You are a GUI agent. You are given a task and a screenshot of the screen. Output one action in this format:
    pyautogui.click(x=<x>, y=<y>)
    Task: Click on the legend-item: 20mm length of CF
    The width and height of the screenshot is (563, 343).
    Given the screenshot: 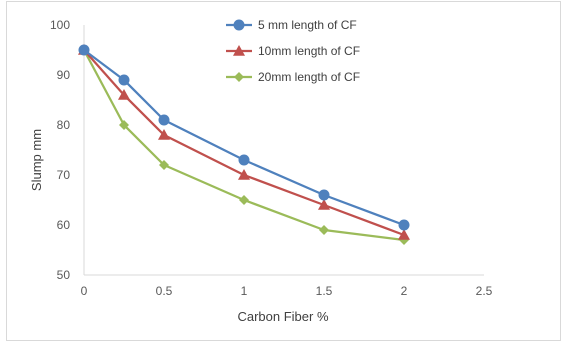 What is the action you would take?
    pyautogui.click(x=293, y=77)
    